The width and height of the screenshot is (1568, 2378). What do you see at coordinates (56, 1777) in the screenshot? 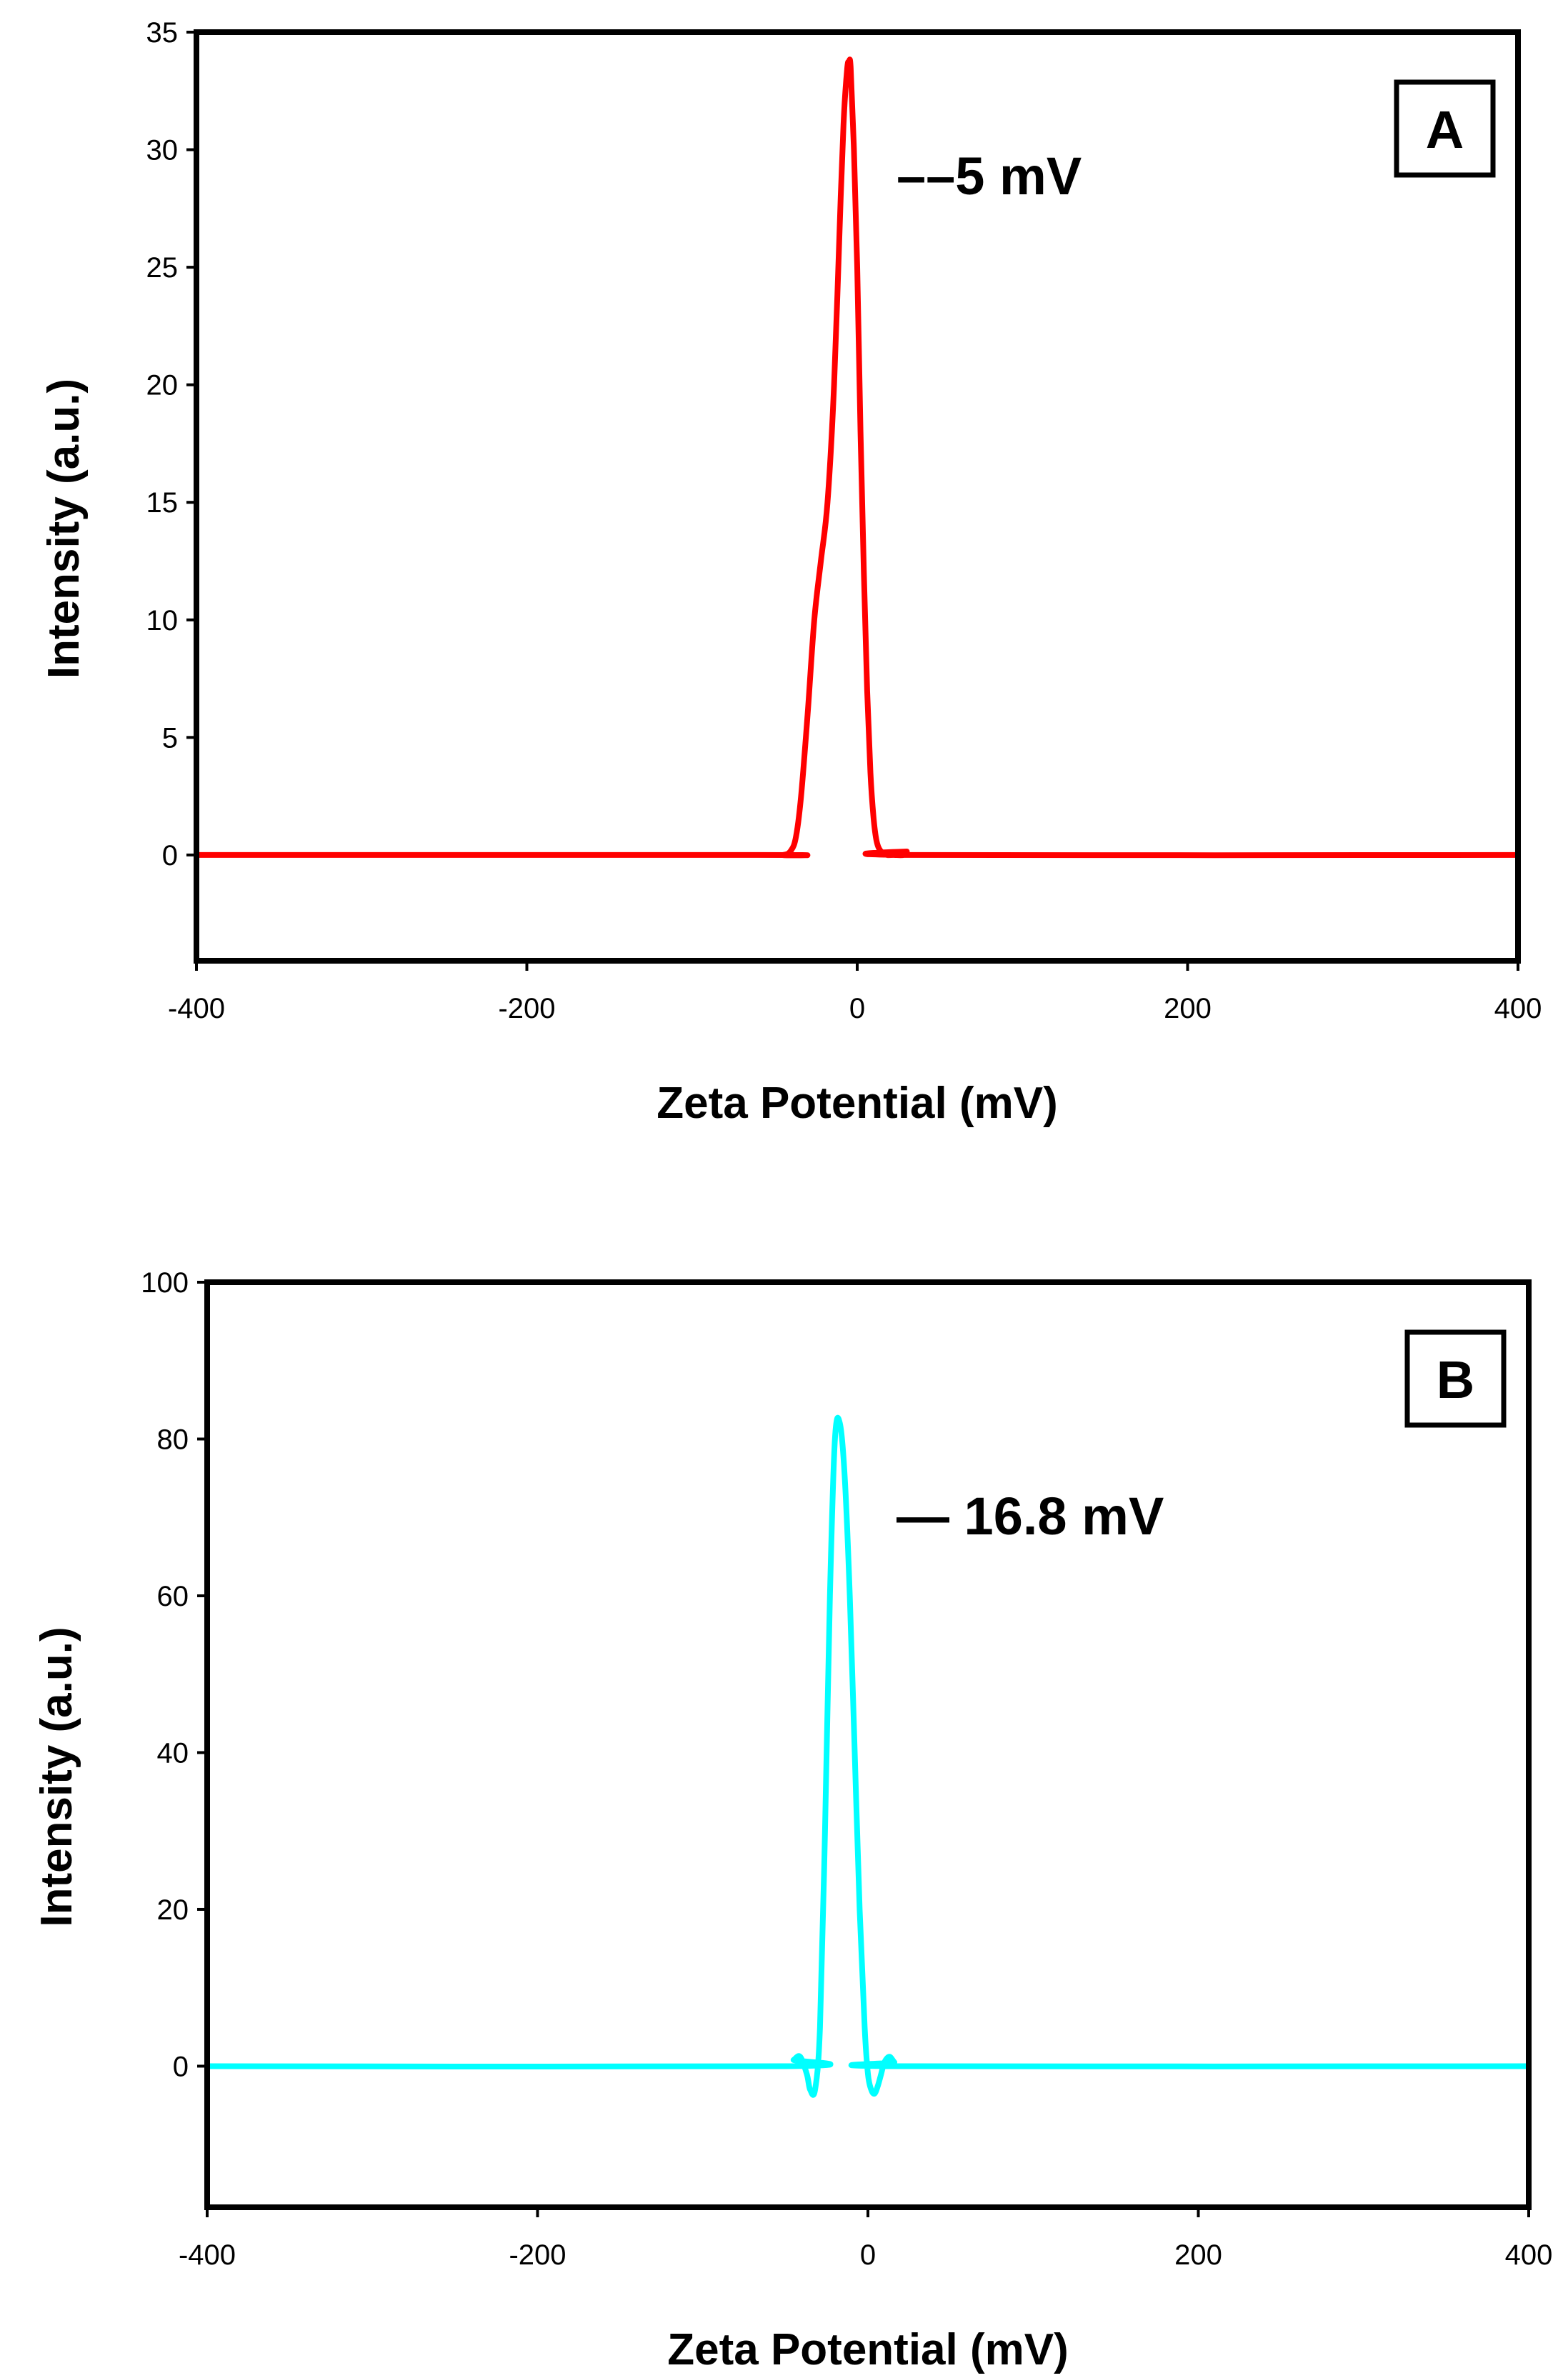
I see `panel-b-y-axis-label: Intensity (a.u.)` at bounding box center [56, 1777].